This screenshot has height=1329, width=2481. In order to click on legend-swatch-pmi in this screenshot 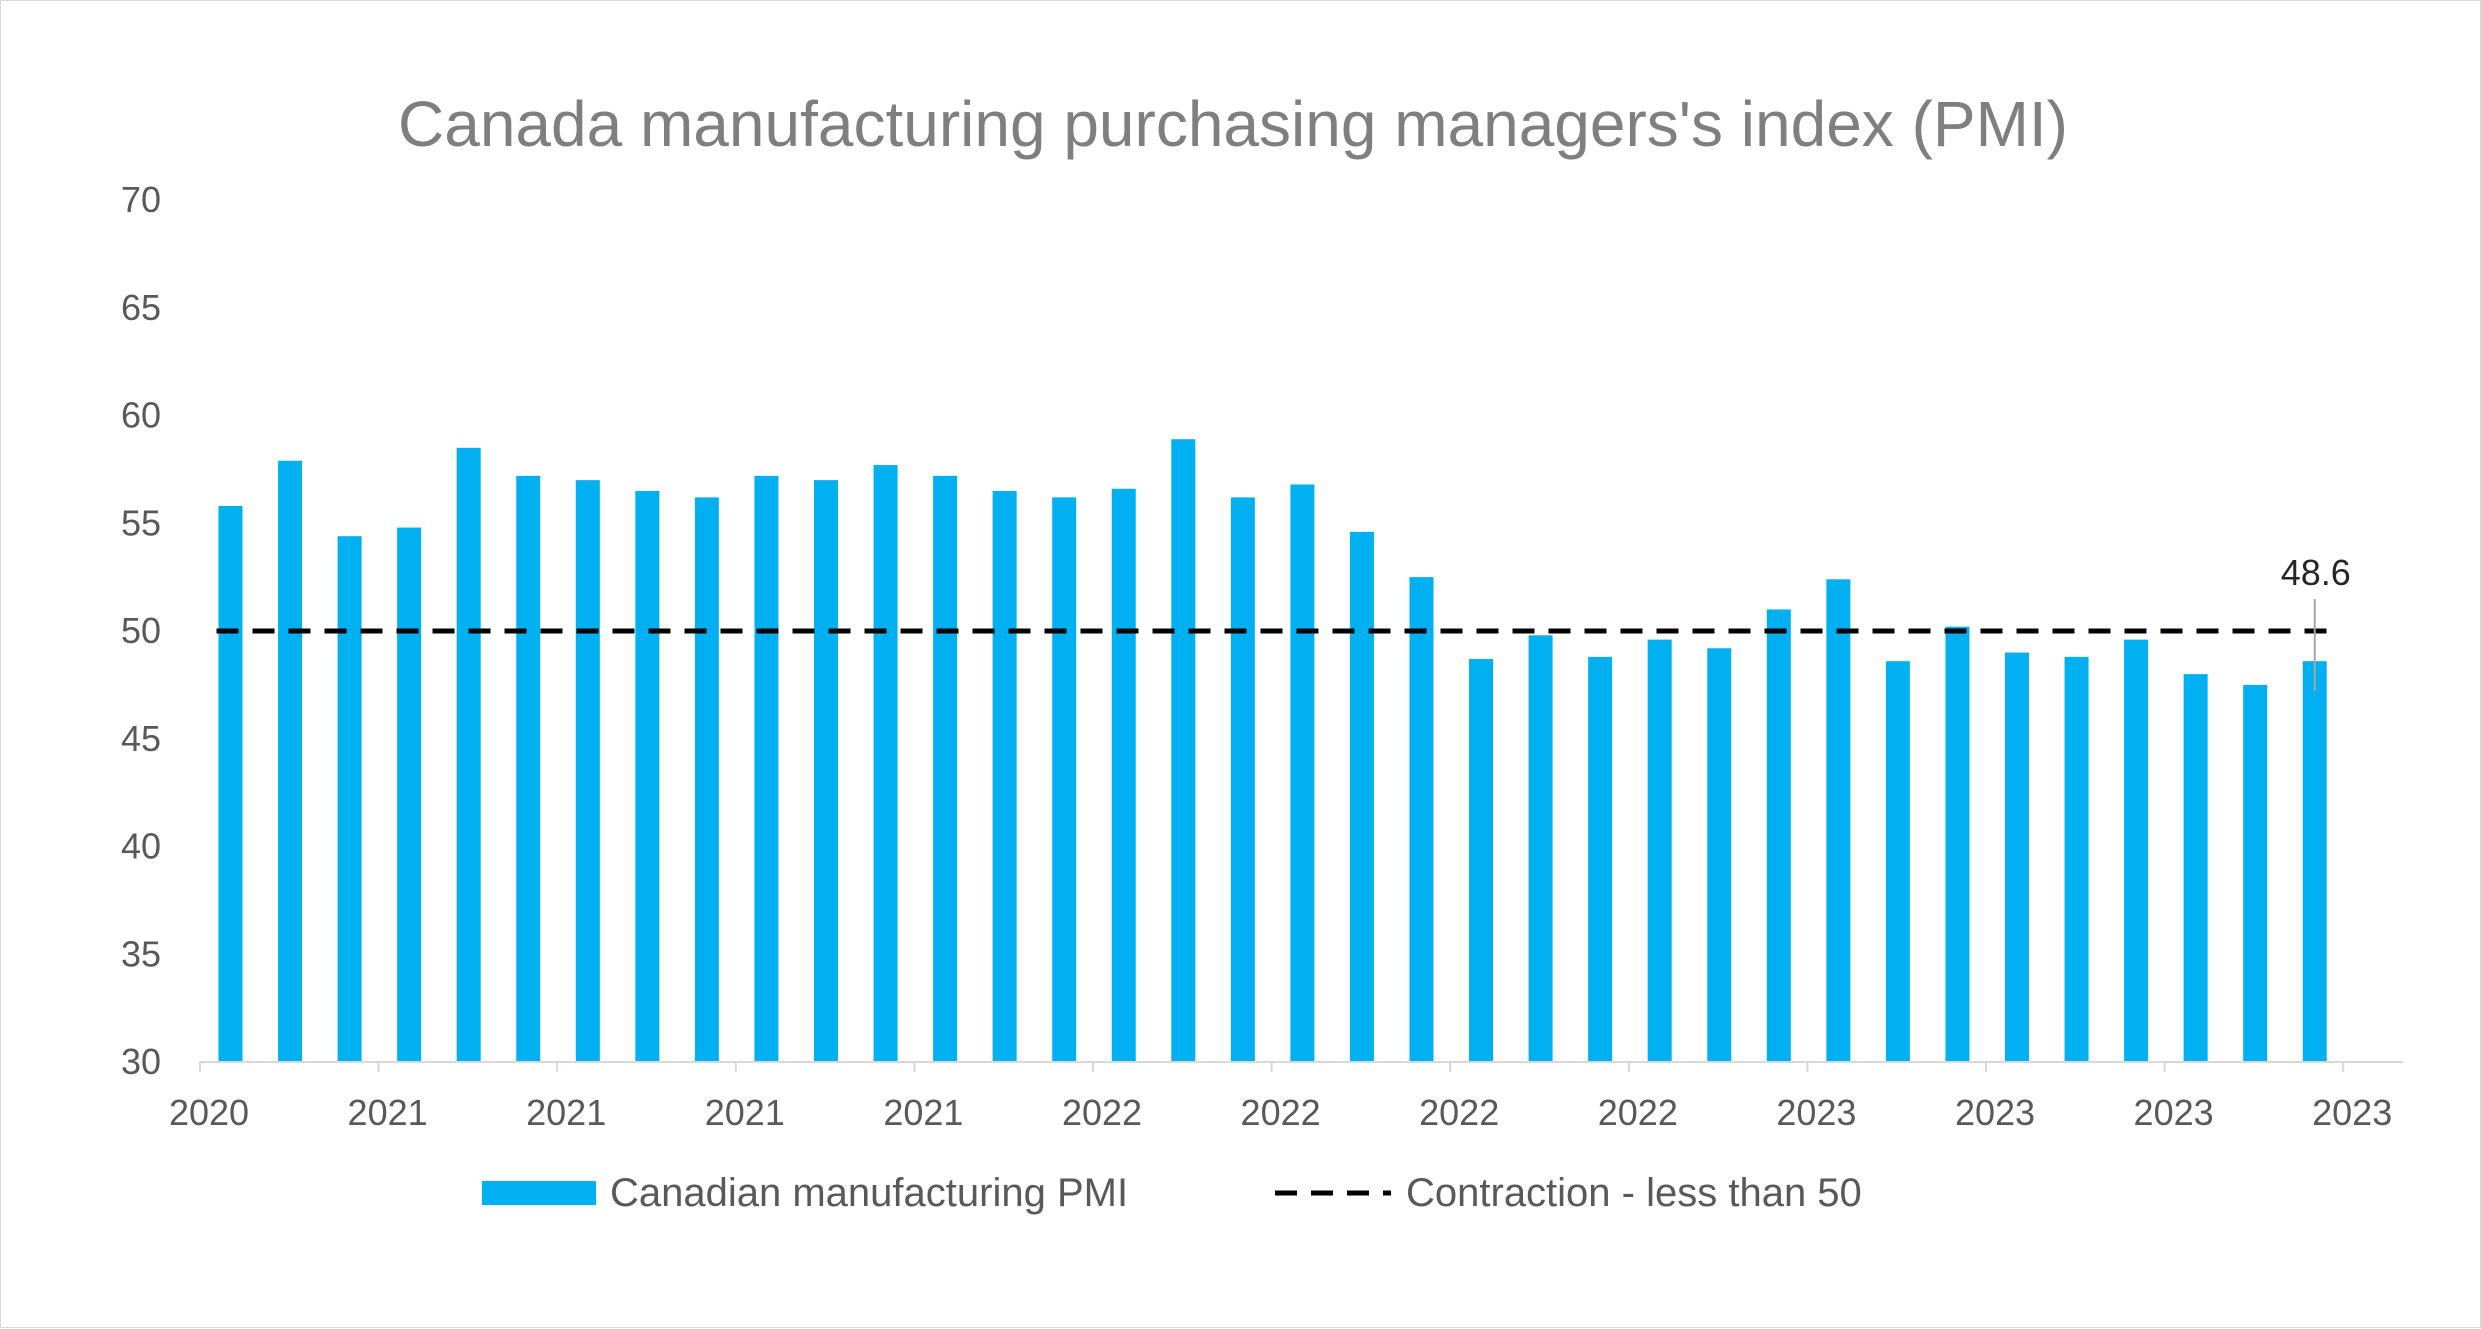, I will do `click(539, 1193)`.